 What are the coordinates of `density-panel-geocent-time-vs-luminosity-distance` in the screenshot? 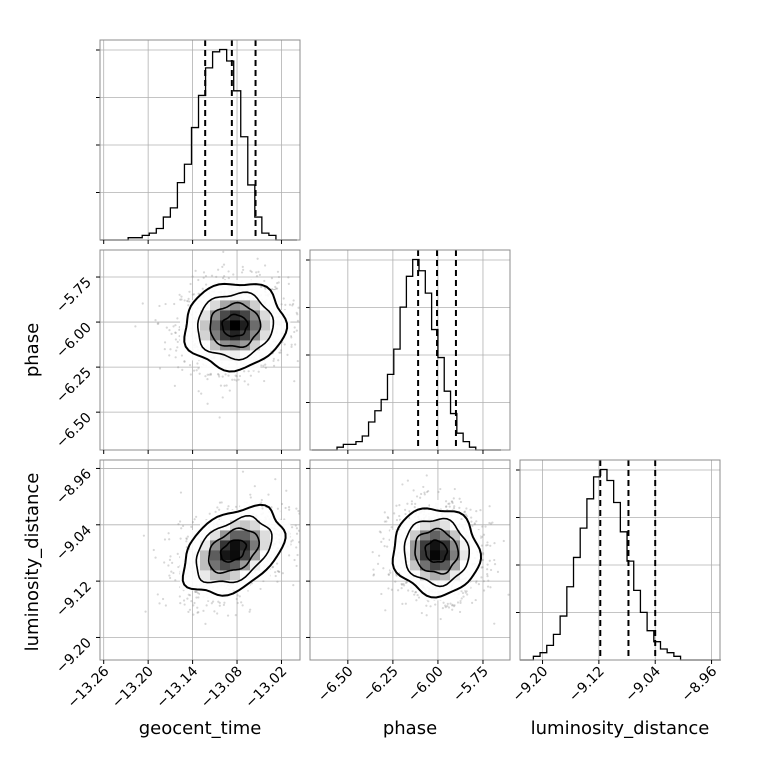 It's located at (202, 561).